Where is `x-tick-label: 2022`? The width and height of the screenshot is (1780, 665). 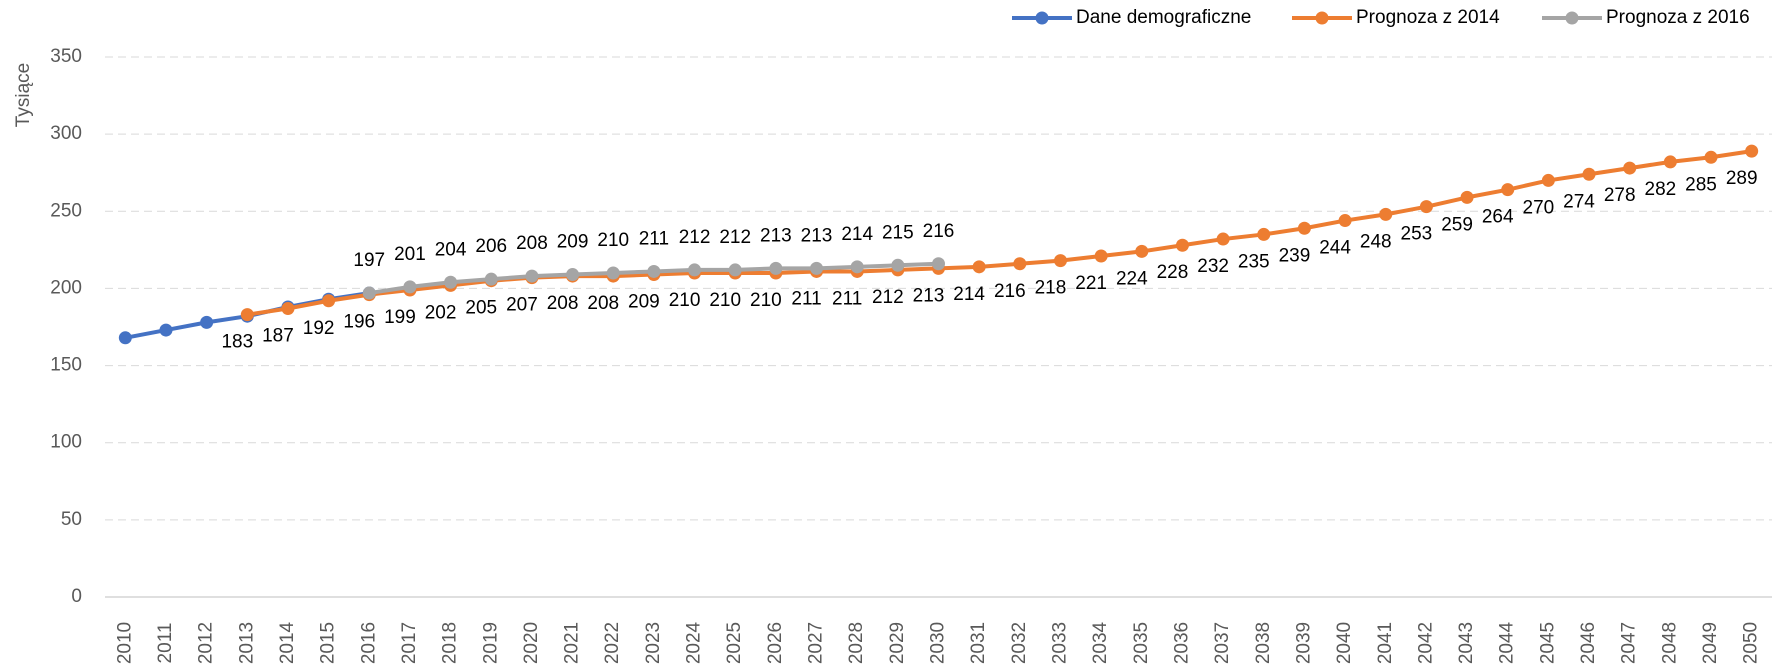
x-tick-label: 2022 is located at coordinates (612, 643).